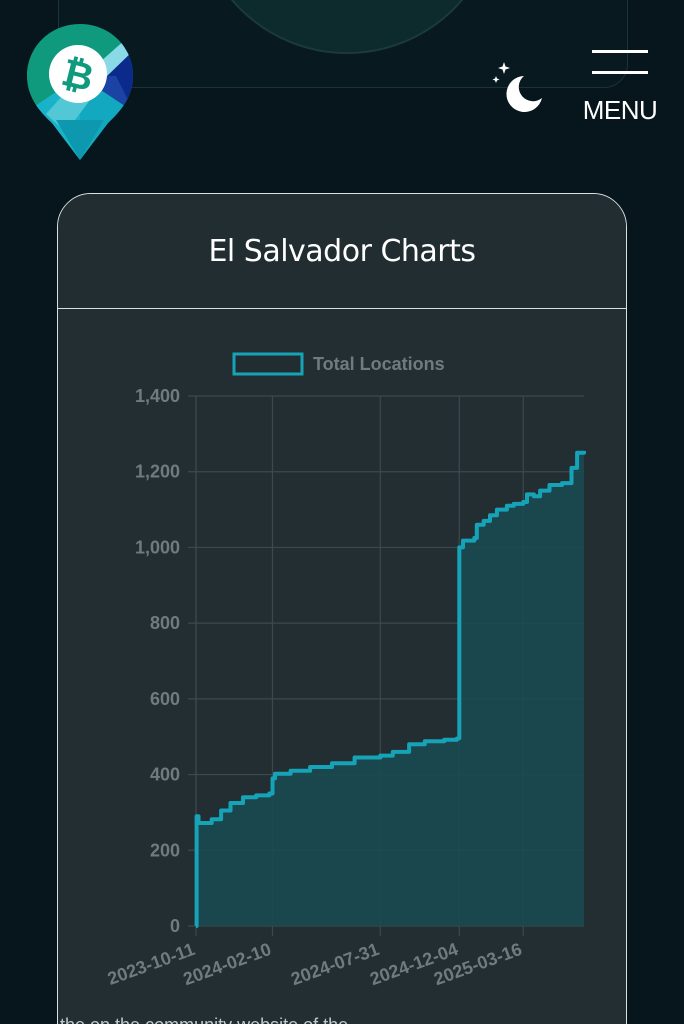 The width and height of the screenshot is (684, 1024). I want to click on site-logo: ₿, so click(80, 92).